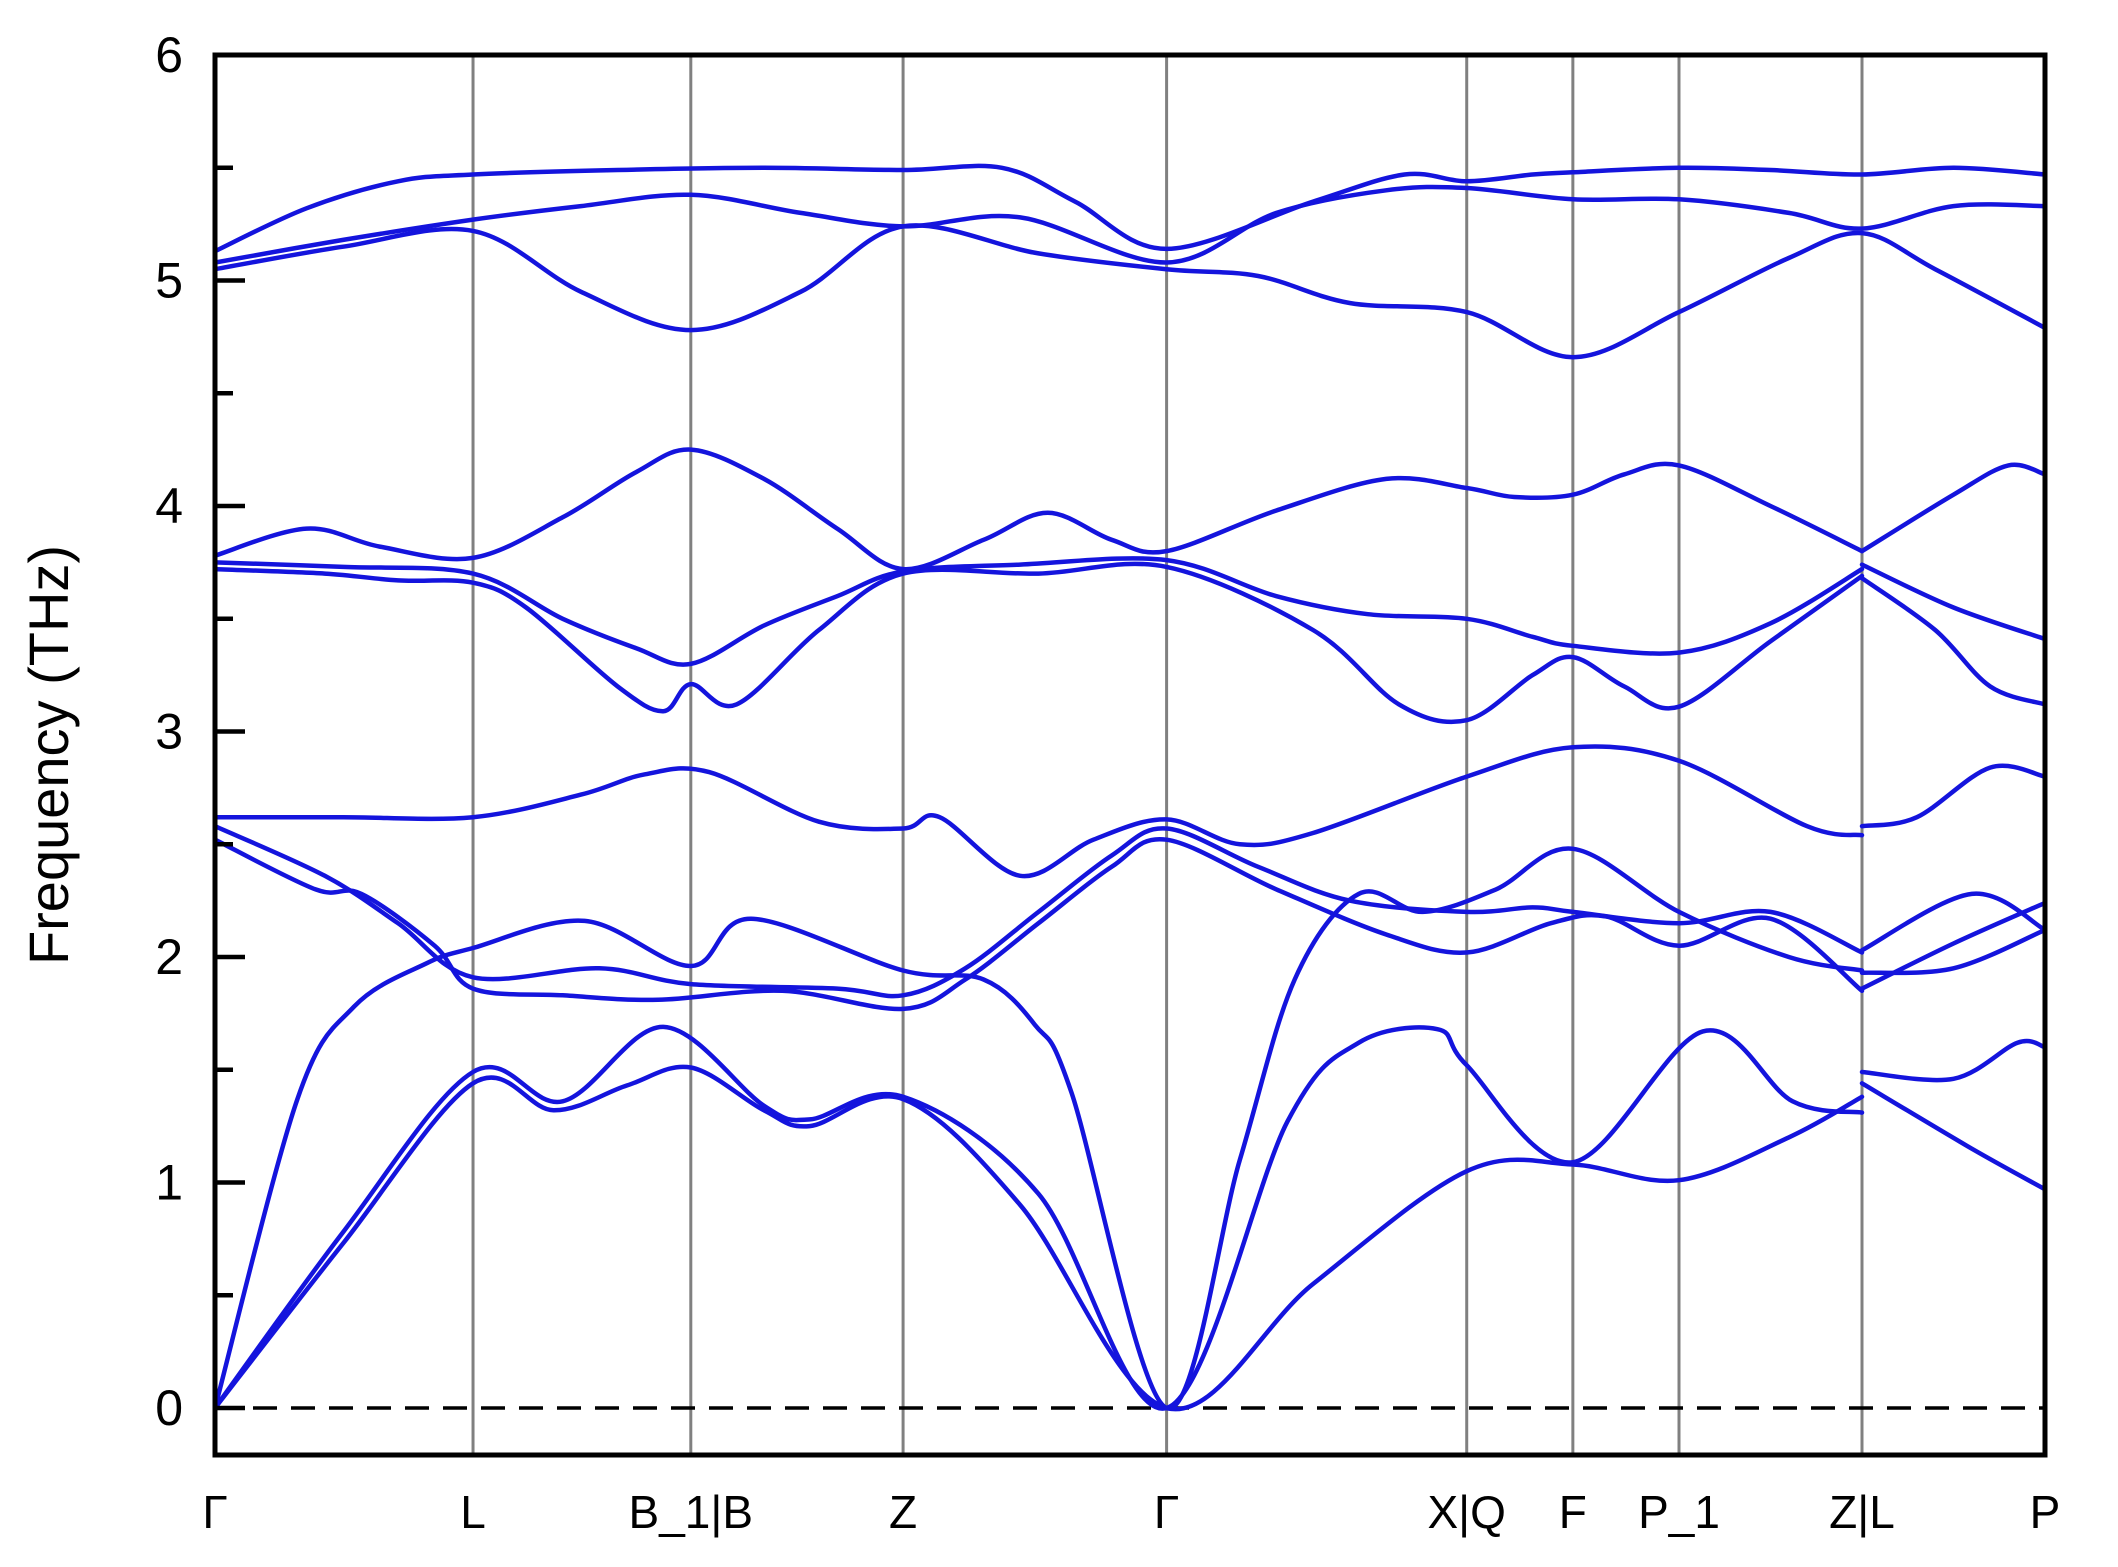 This screenshot has width=2118, height=1567. I want to click on x-axis-label: F, so click(1573, 1512).